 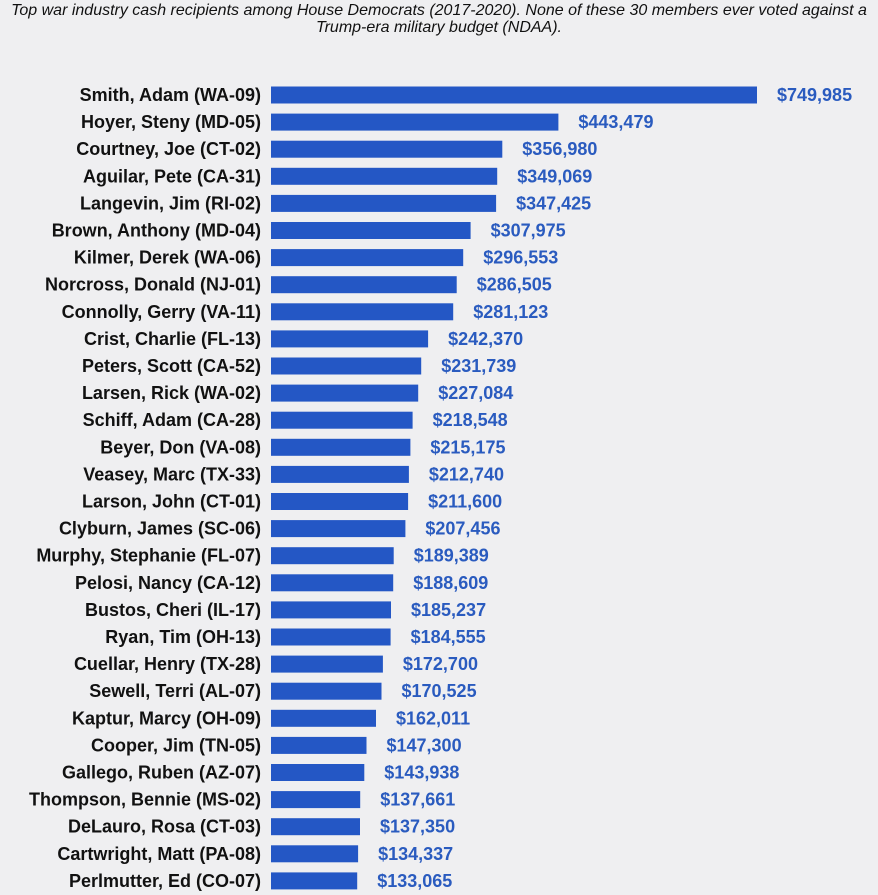 I want to click on category-label: Perlmutter, Ed (CO-07), so click(x=165, y=881).